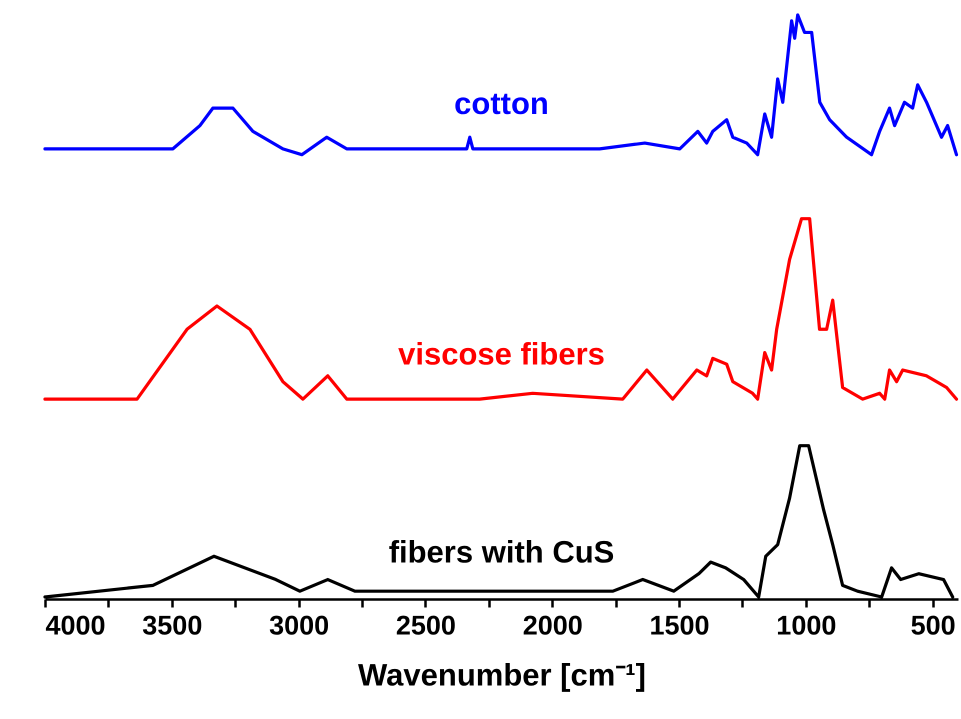  I want to click on x-tick-label: 2500, so click(426, 625).